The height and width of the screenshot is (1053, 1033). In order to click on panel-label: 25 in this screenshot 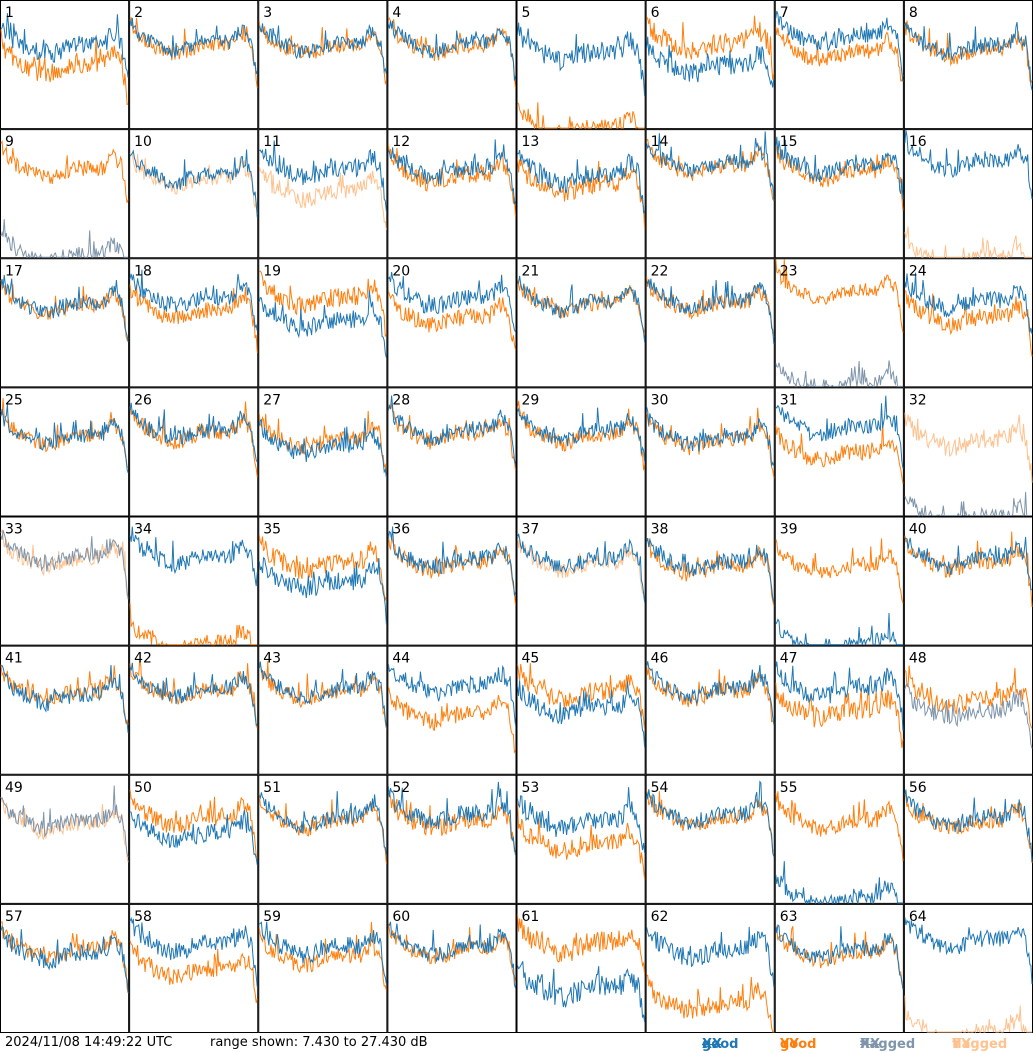, I will do `click(14, 400)`.